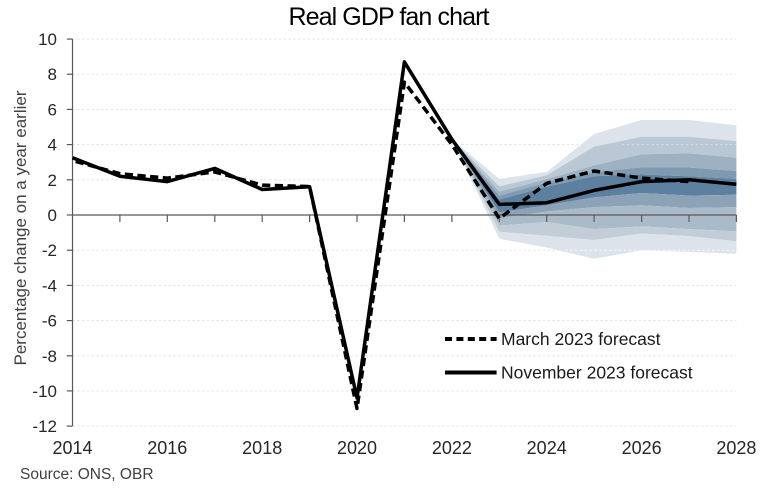 This screenshot has height=494, width=768. Describe the element at coordinates (72, 448) in the screenshot. I see `svg-text: 2014` at that location.